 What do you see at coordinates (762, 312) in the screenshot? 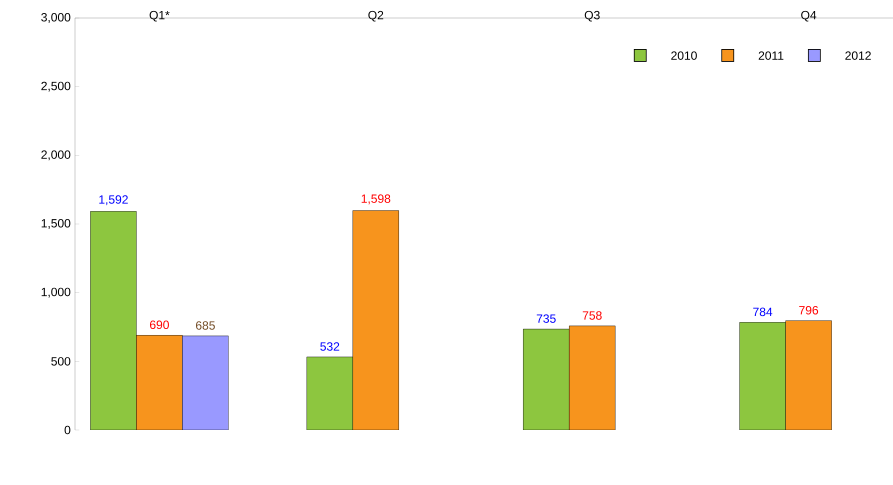
I see `data-label: 784` at bounding box center [762, 312].